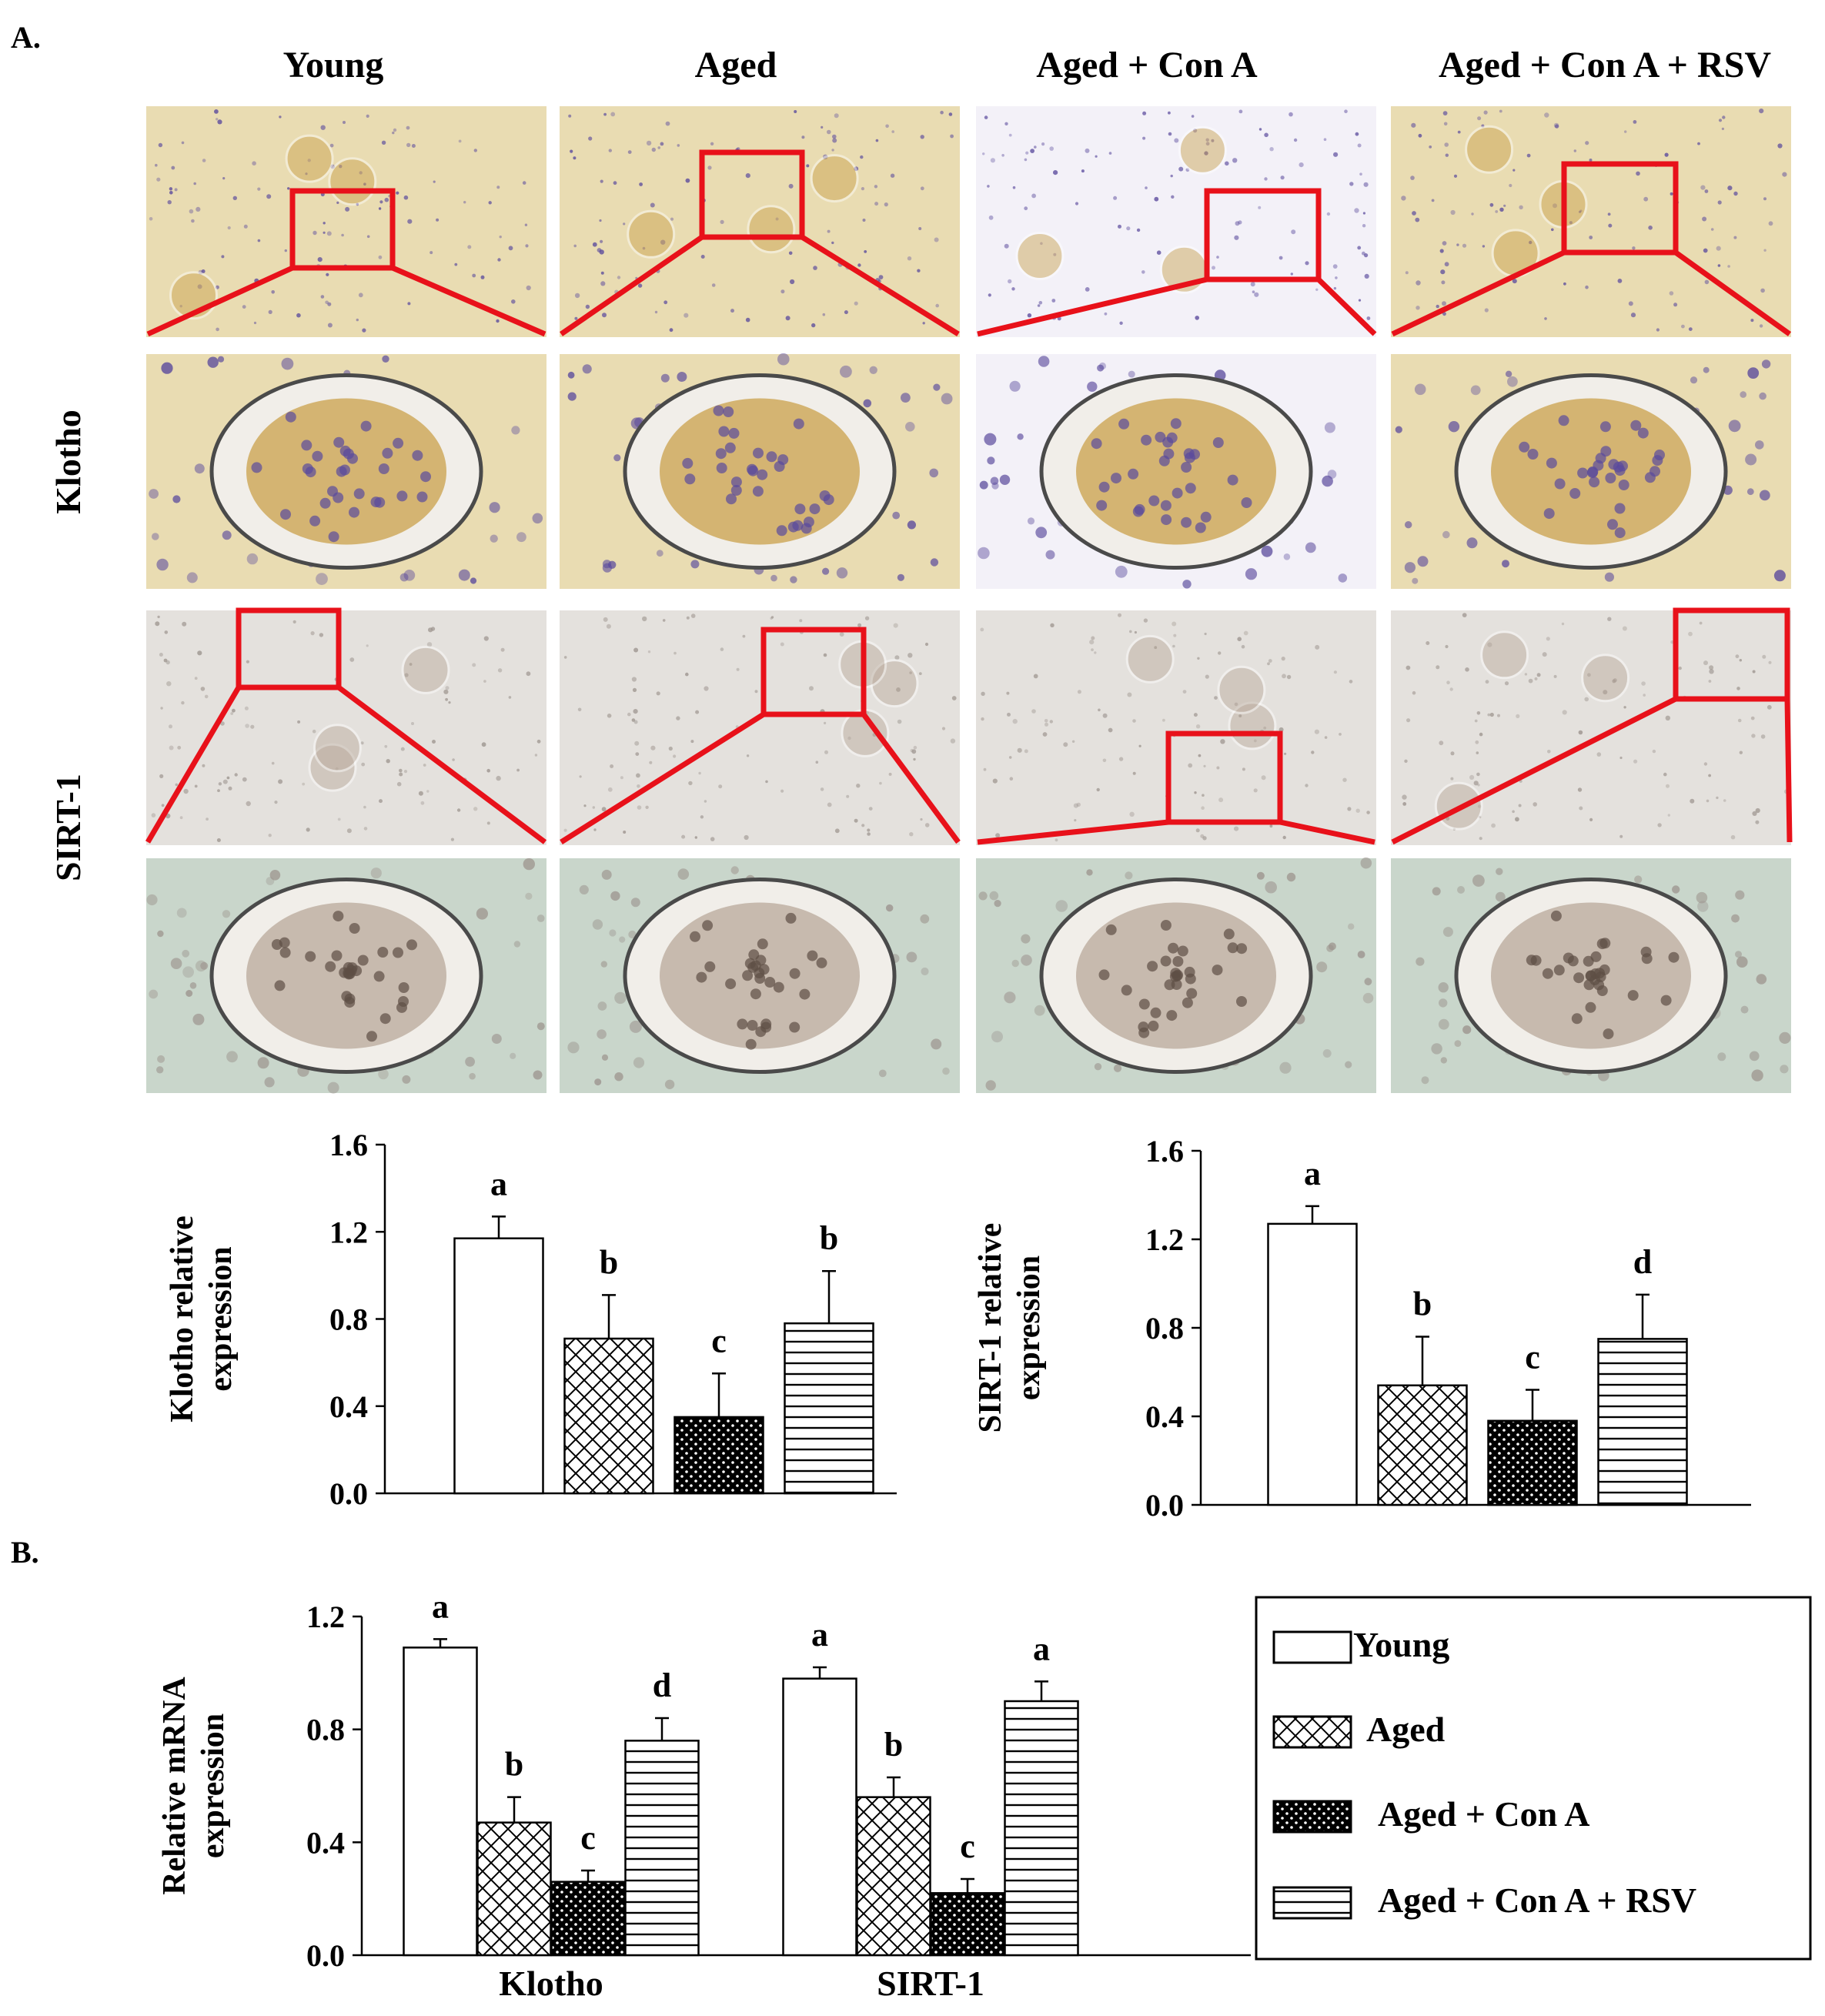 The width and height of the screenshot is (1825, 2016). I want to click on klotho-chart-significance-label: a, so click(499, 1183).